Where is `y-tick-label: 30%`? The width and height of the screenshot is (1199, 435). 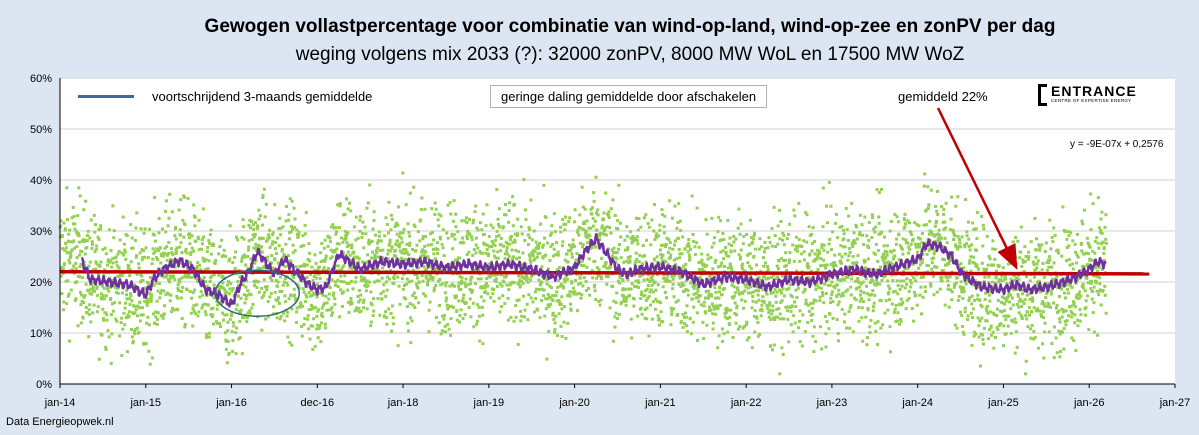 y-tick-label: 30% is located at coordinates (41, 232).